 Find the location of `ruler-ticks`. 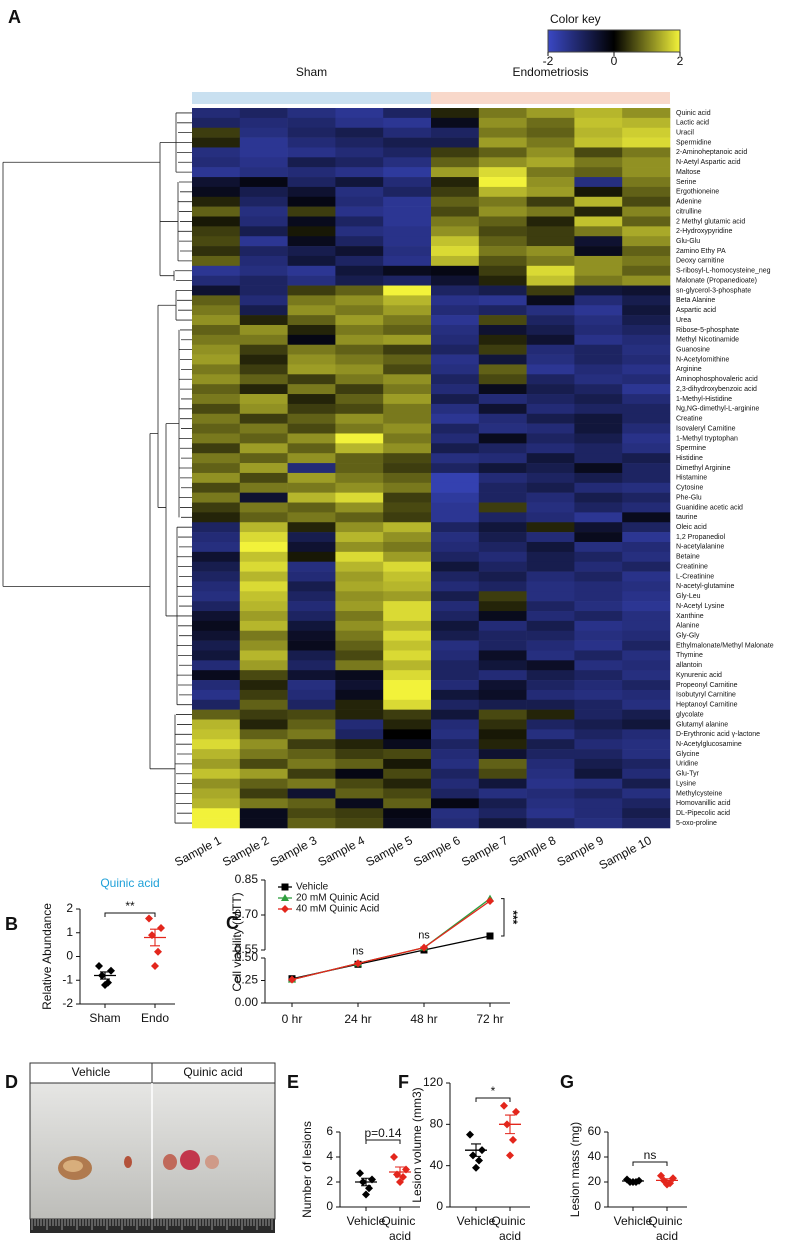

ruler-ticks is located at coordinates (152, 1224).